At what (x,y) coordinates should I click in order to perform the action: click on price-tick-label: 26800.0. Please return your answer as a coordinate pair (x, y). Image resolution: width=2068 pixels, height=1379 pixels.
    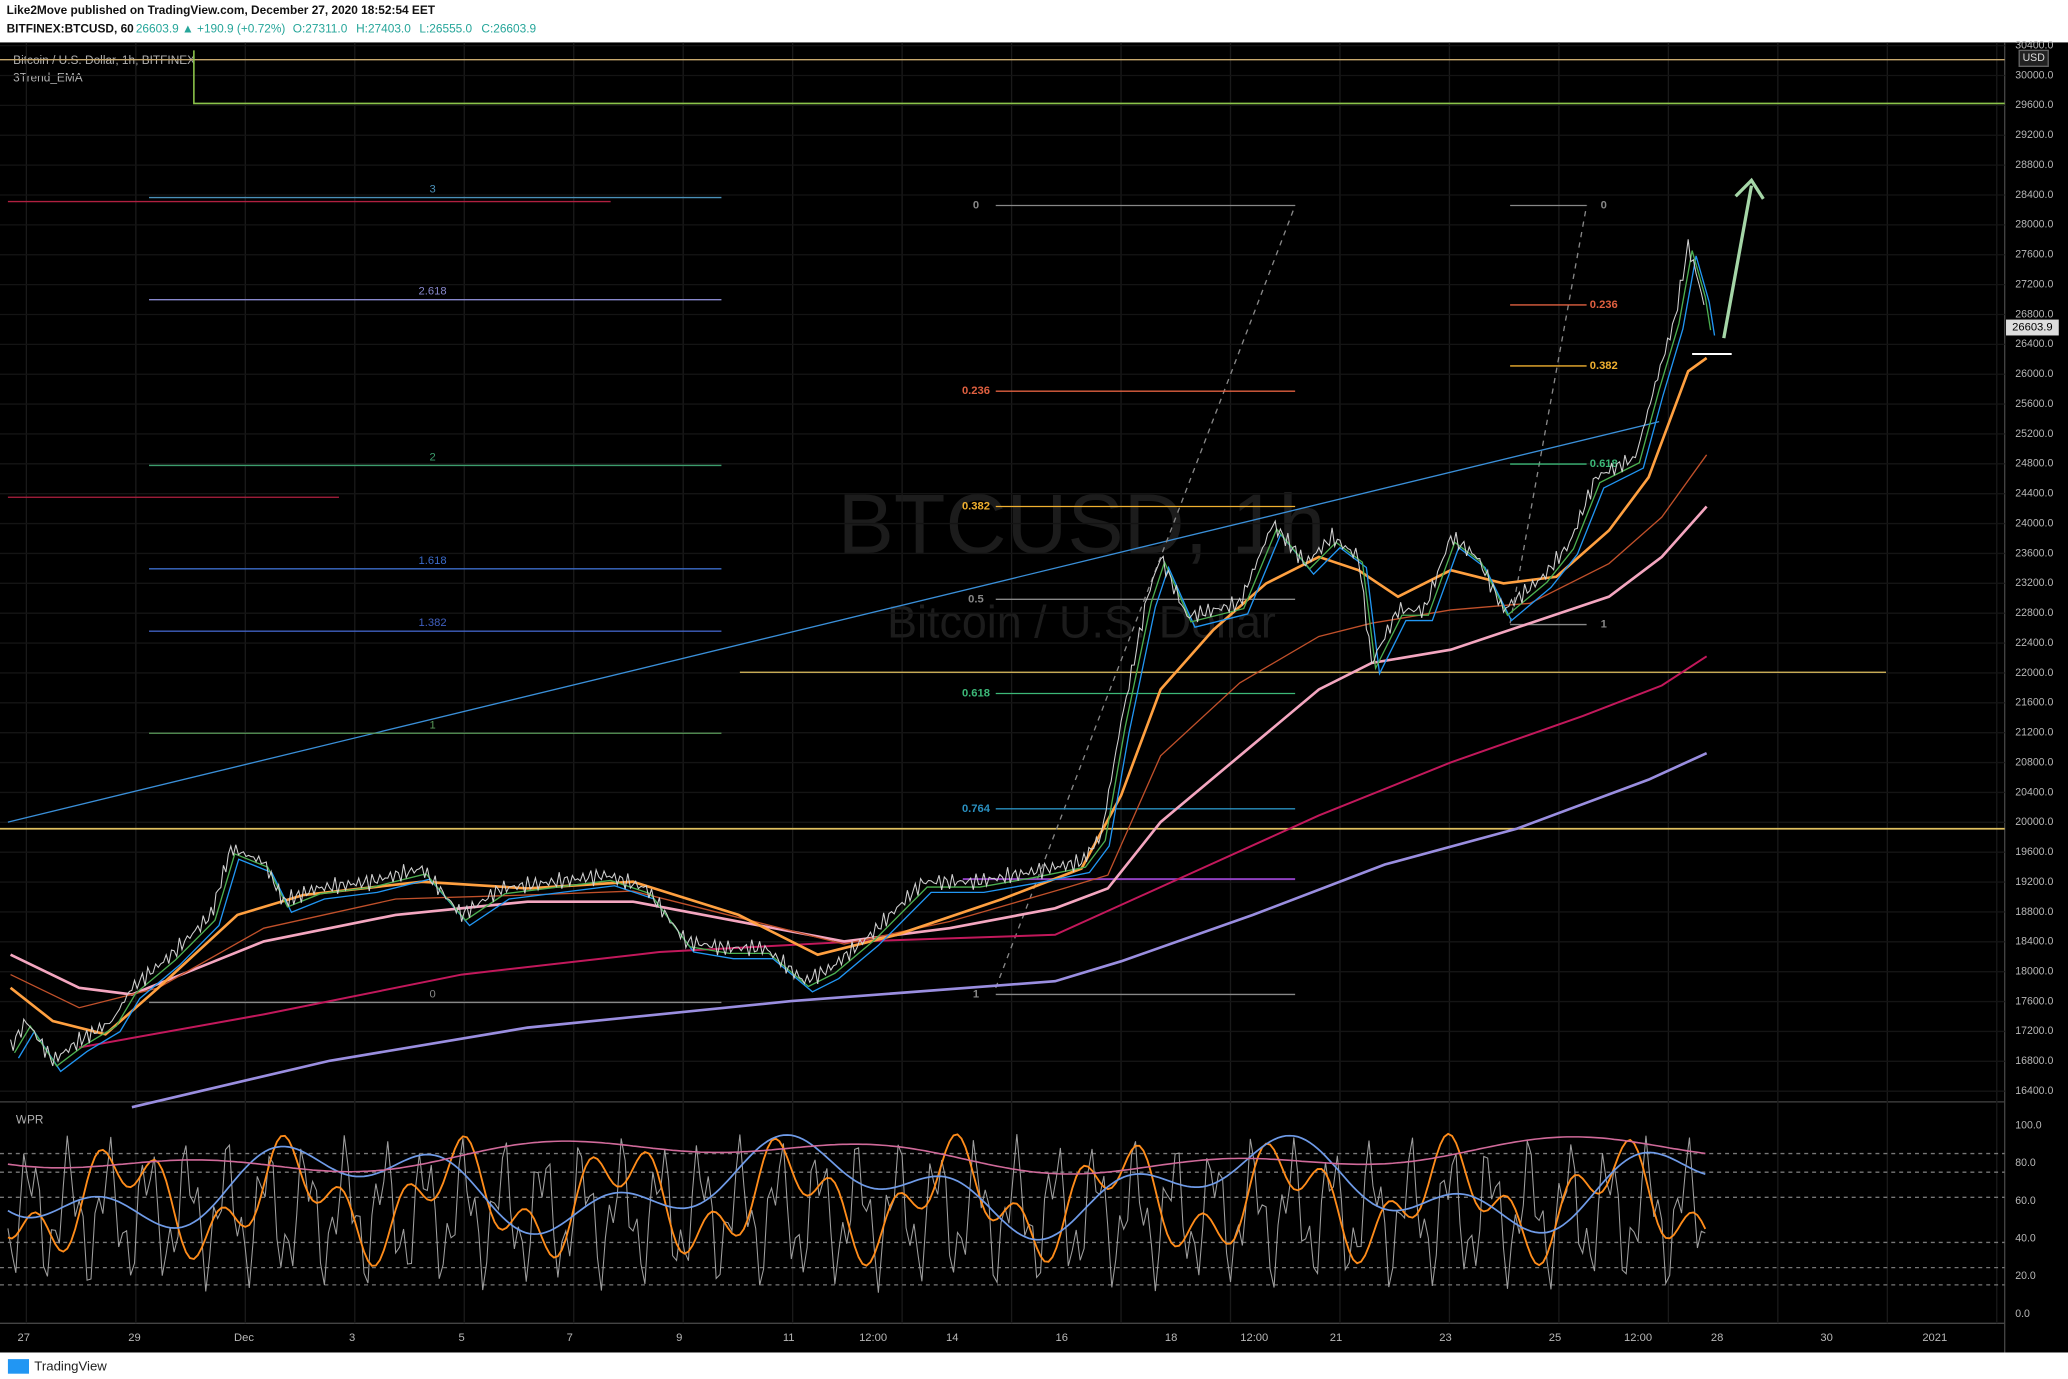
    Looking at the image, I should click on (2034, 314).